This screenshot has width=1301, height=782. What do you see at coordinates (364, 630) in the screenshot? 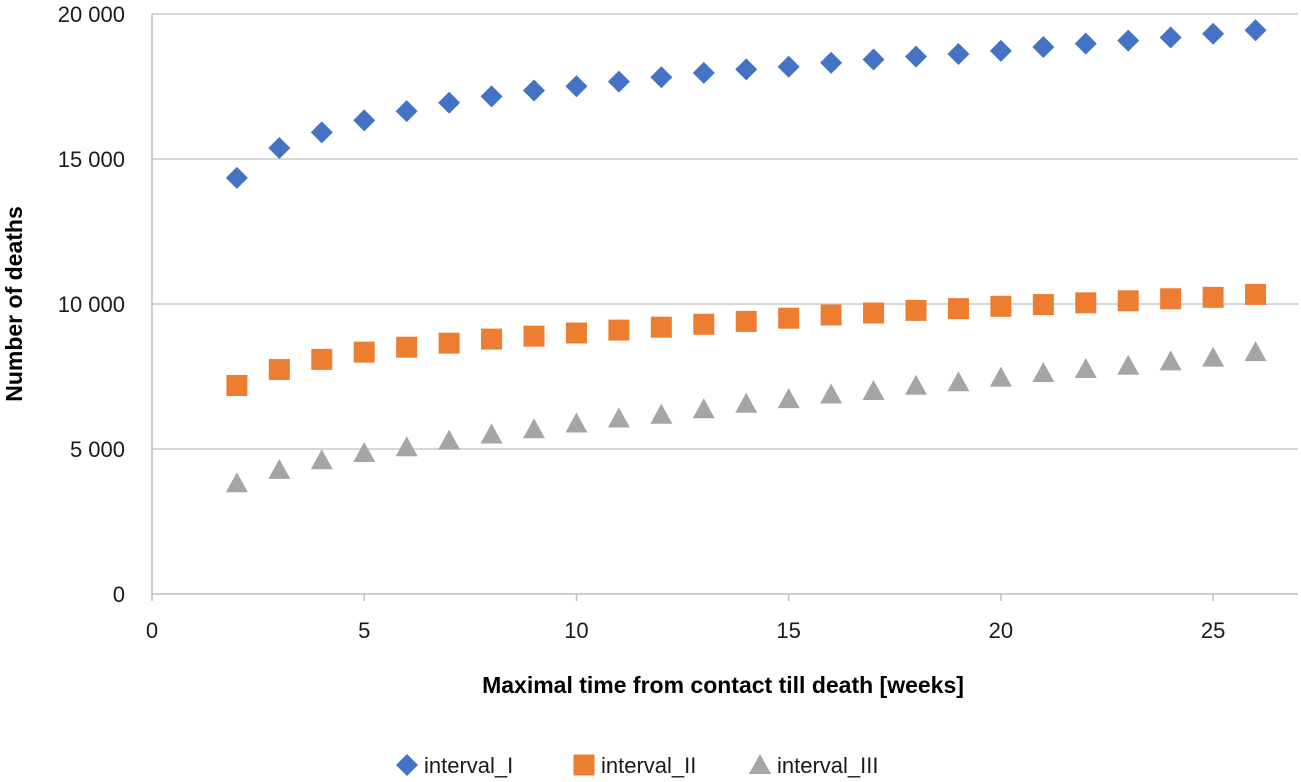
I see `x-tick-label-1: 5` at bounding box center [364, 630].